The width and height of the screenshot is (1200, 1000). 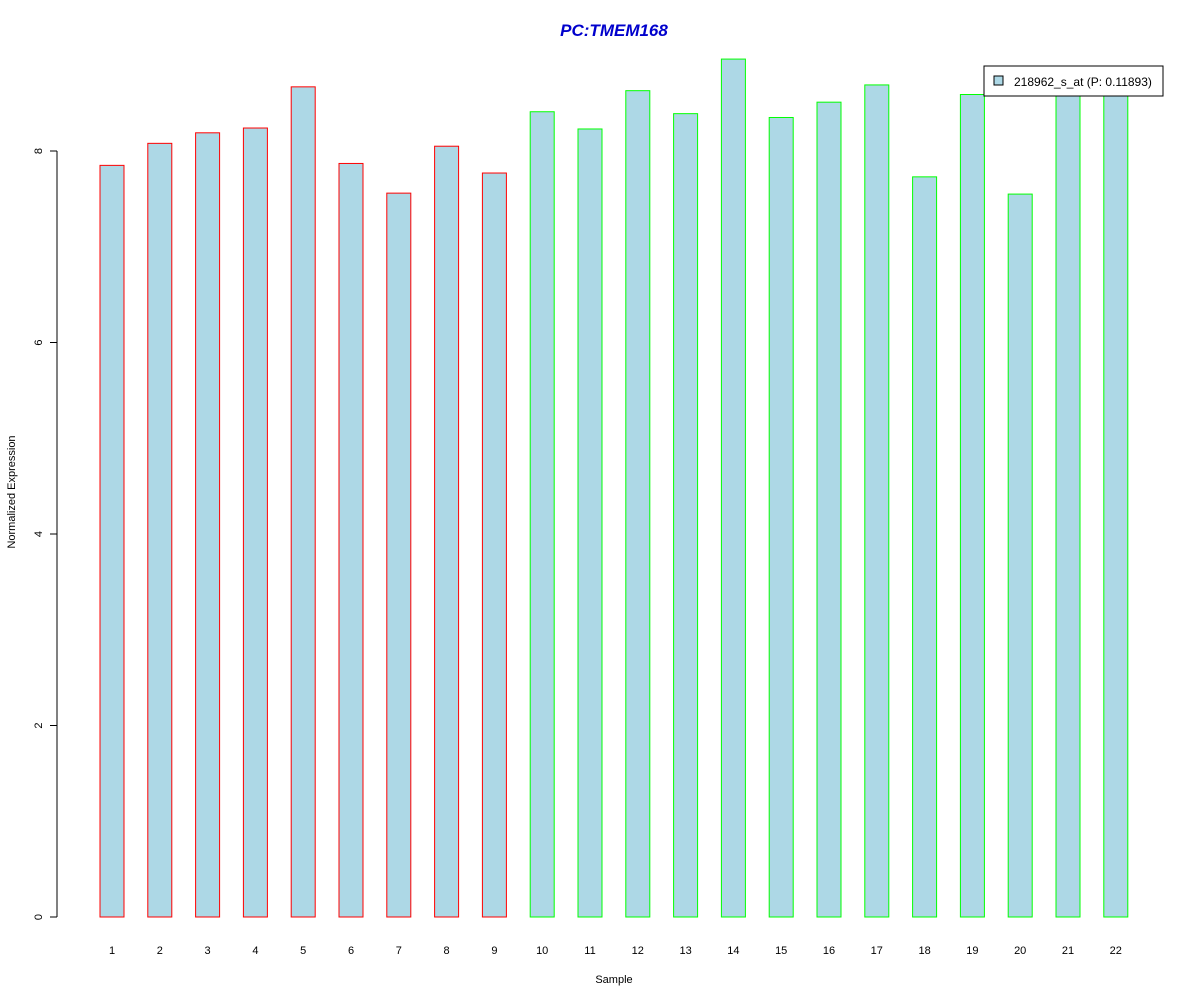 What do you see at coordinates (615, 951) in the screenshot?
I see `x-axis-ticks: 1 2 3 4 5 6 7 8 9 10 11 12 13 14 15 16 17 18 19 20 21 22` at bounding box center [615, 951].